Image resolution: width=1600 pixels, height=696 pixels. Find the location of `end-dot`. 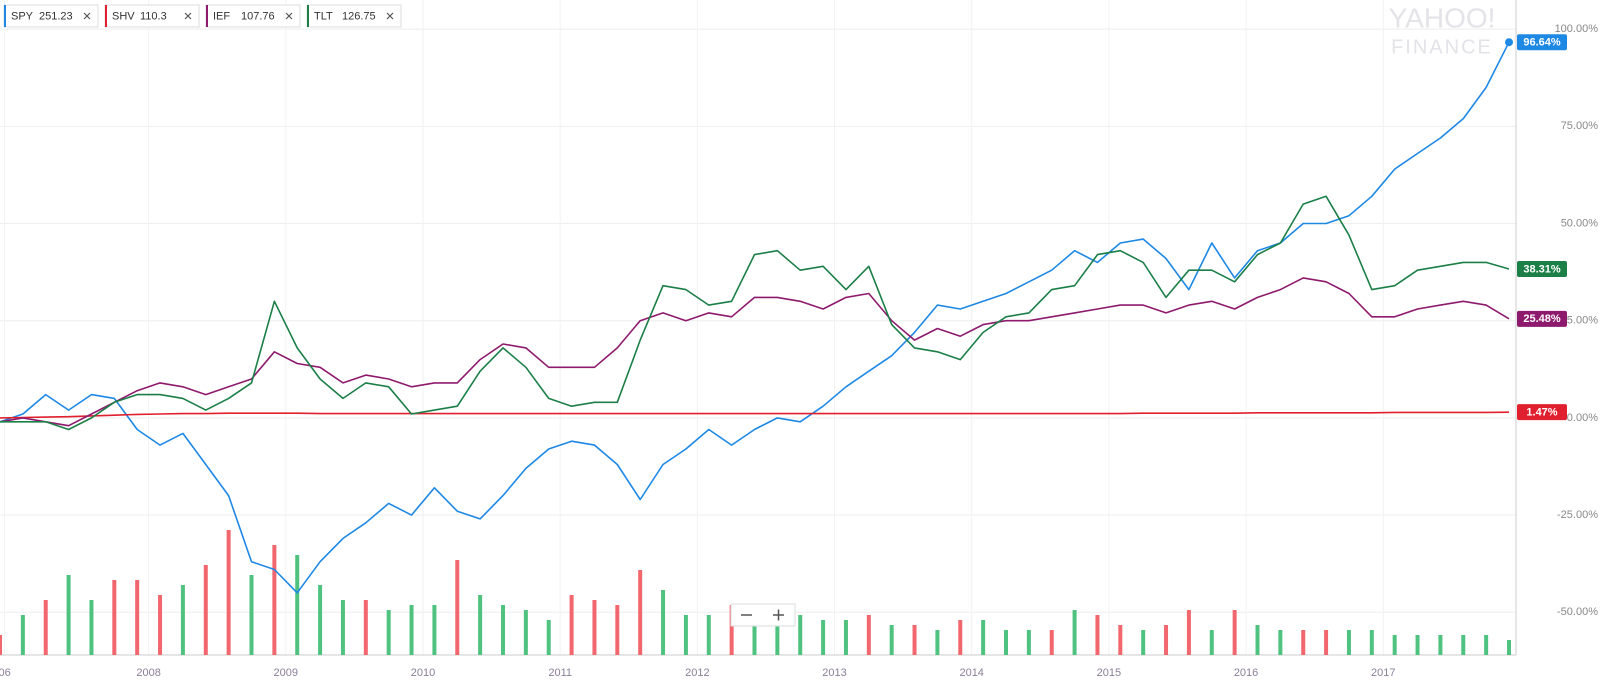

end-dot is located at coordinates (1509, 42).